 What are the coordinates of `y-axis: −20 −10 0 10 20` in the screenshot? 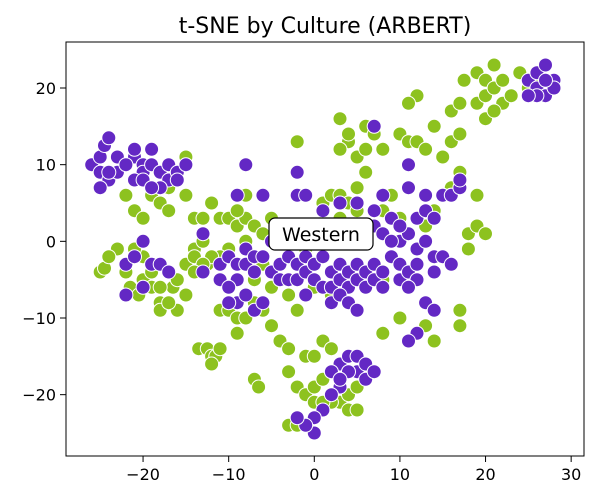 It's located at (44, 242).